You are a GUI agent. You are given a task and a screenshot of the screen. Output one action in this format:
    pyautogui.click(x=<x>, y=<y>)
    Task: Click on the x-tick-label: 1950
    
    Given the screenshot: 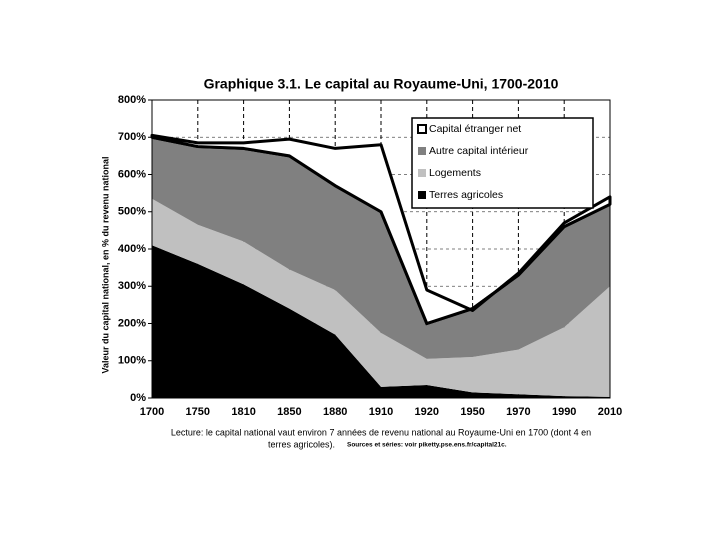 What is the action you would take?
    pyautogui.click(x=472, y=412)
    